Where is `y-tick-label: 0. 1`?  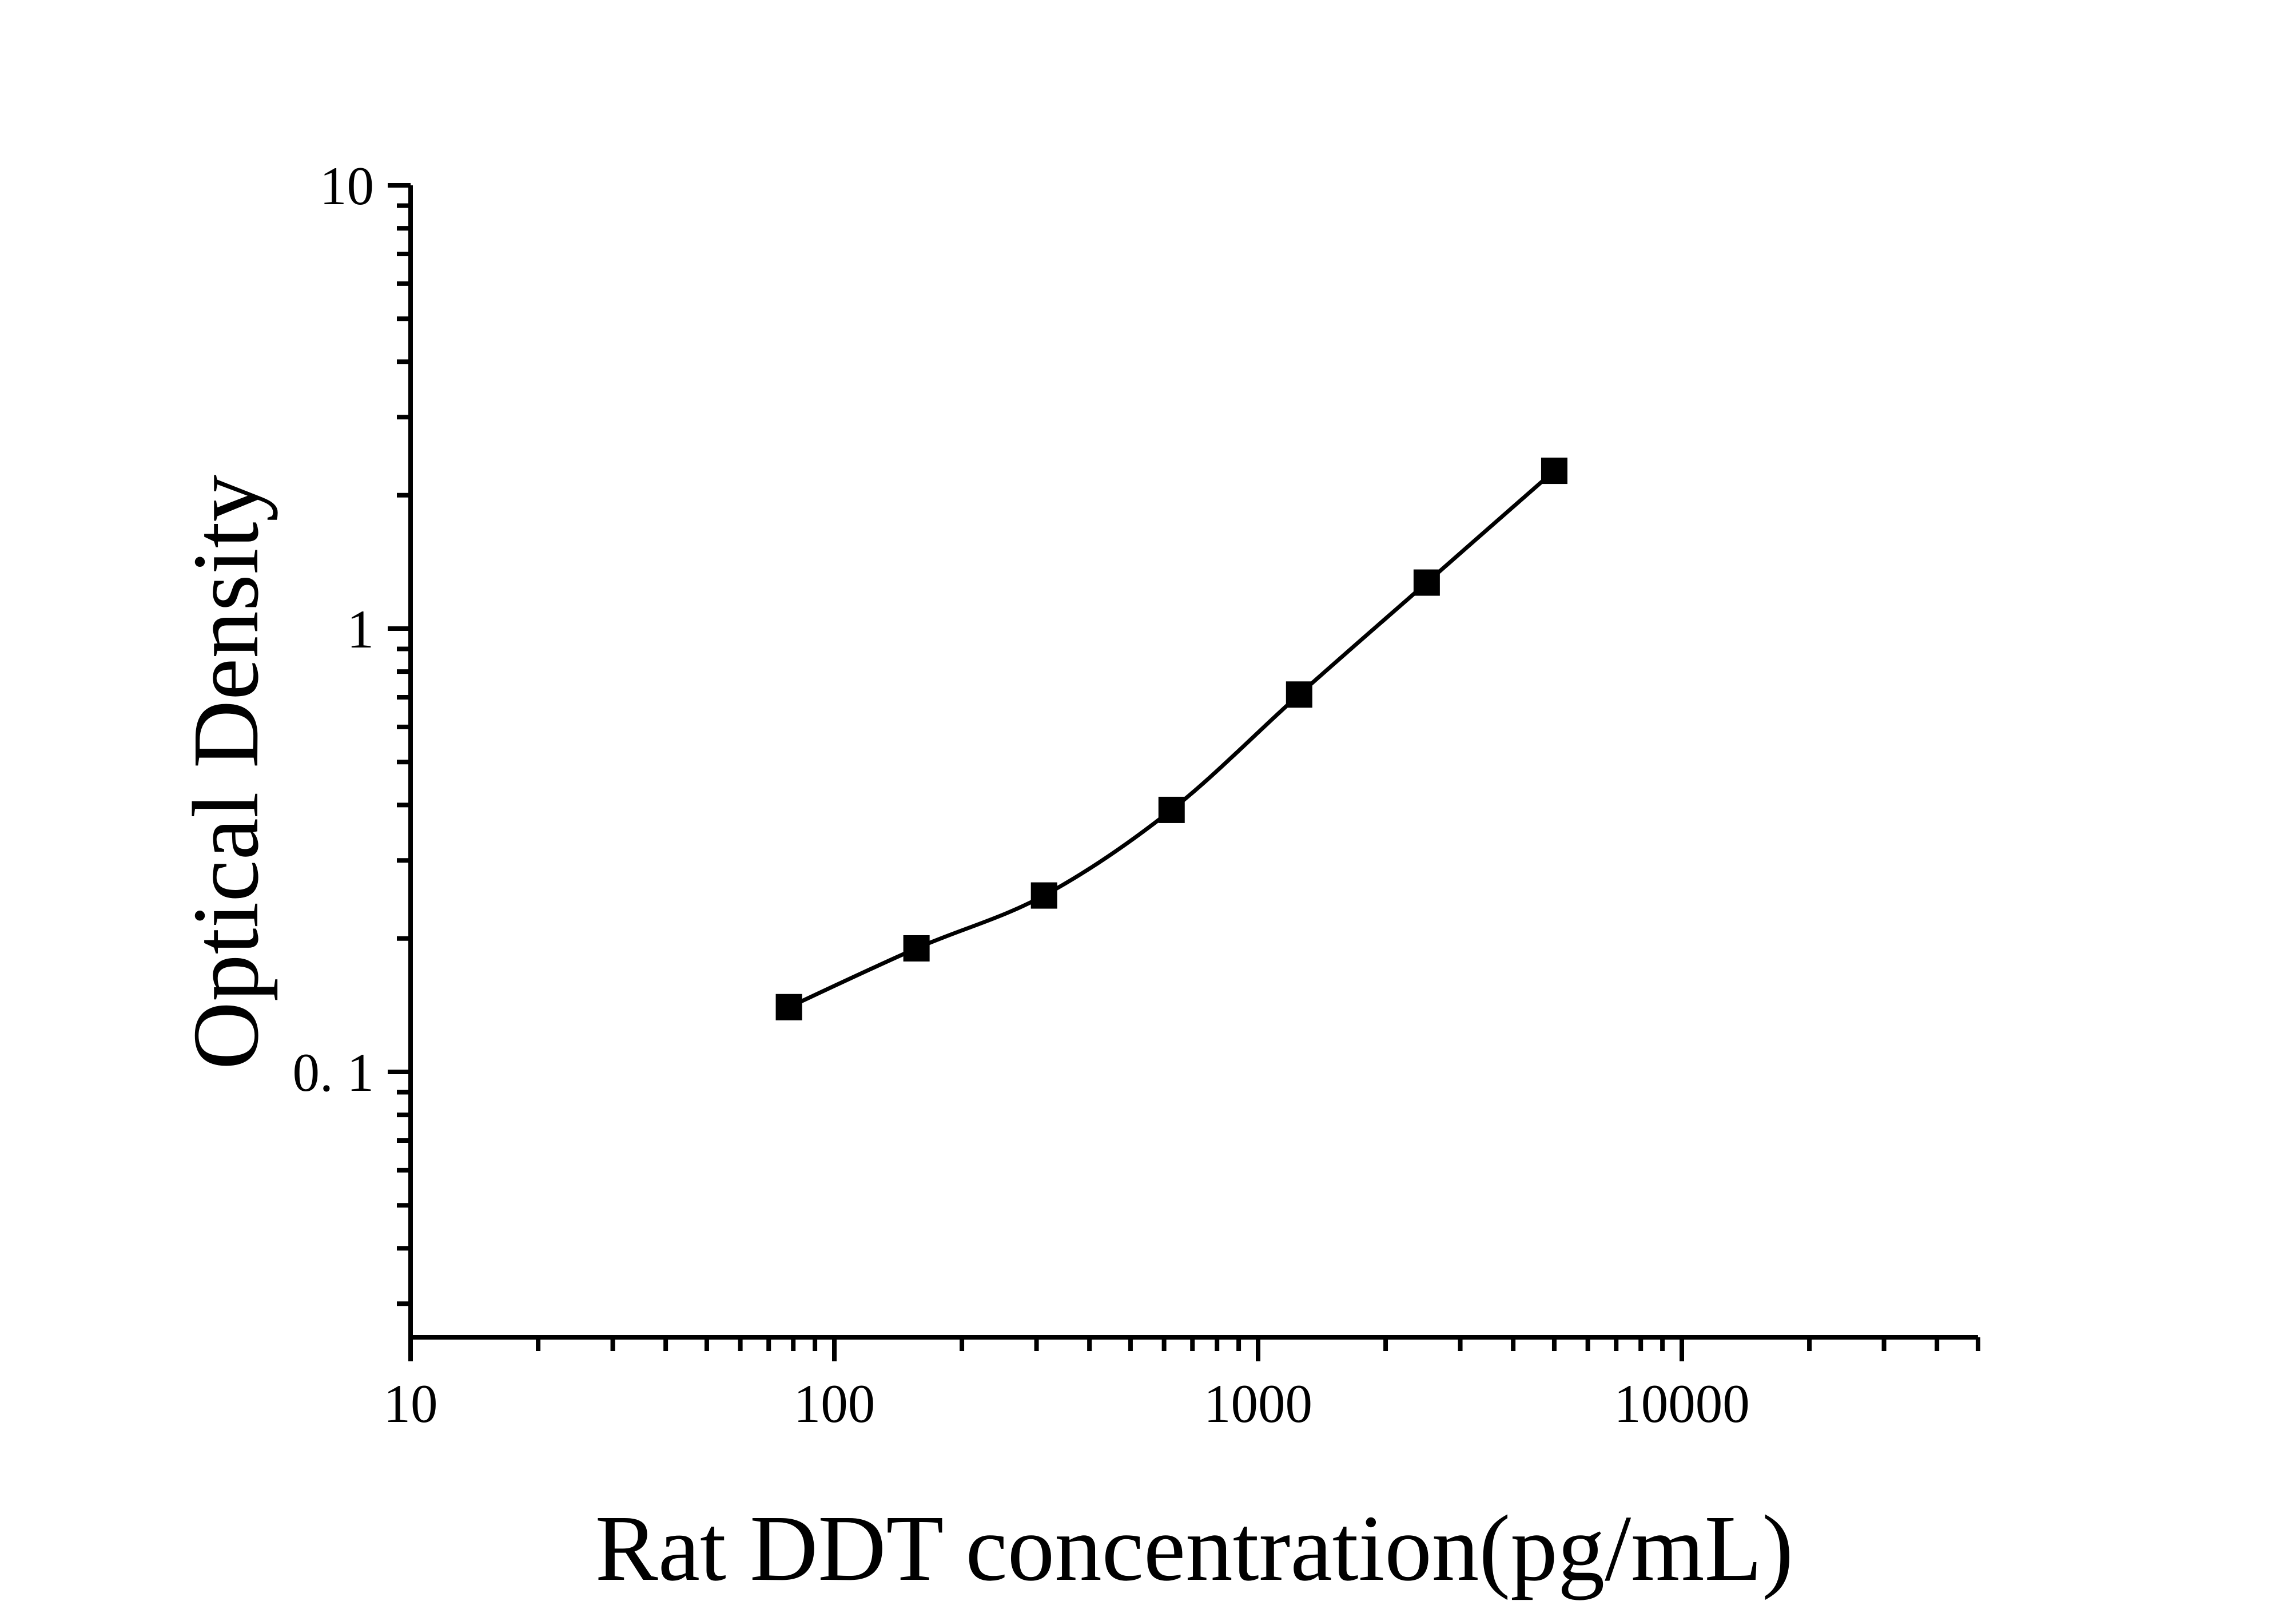
y-tick-label: 0. 1 is located at coordinates (334, 1072).